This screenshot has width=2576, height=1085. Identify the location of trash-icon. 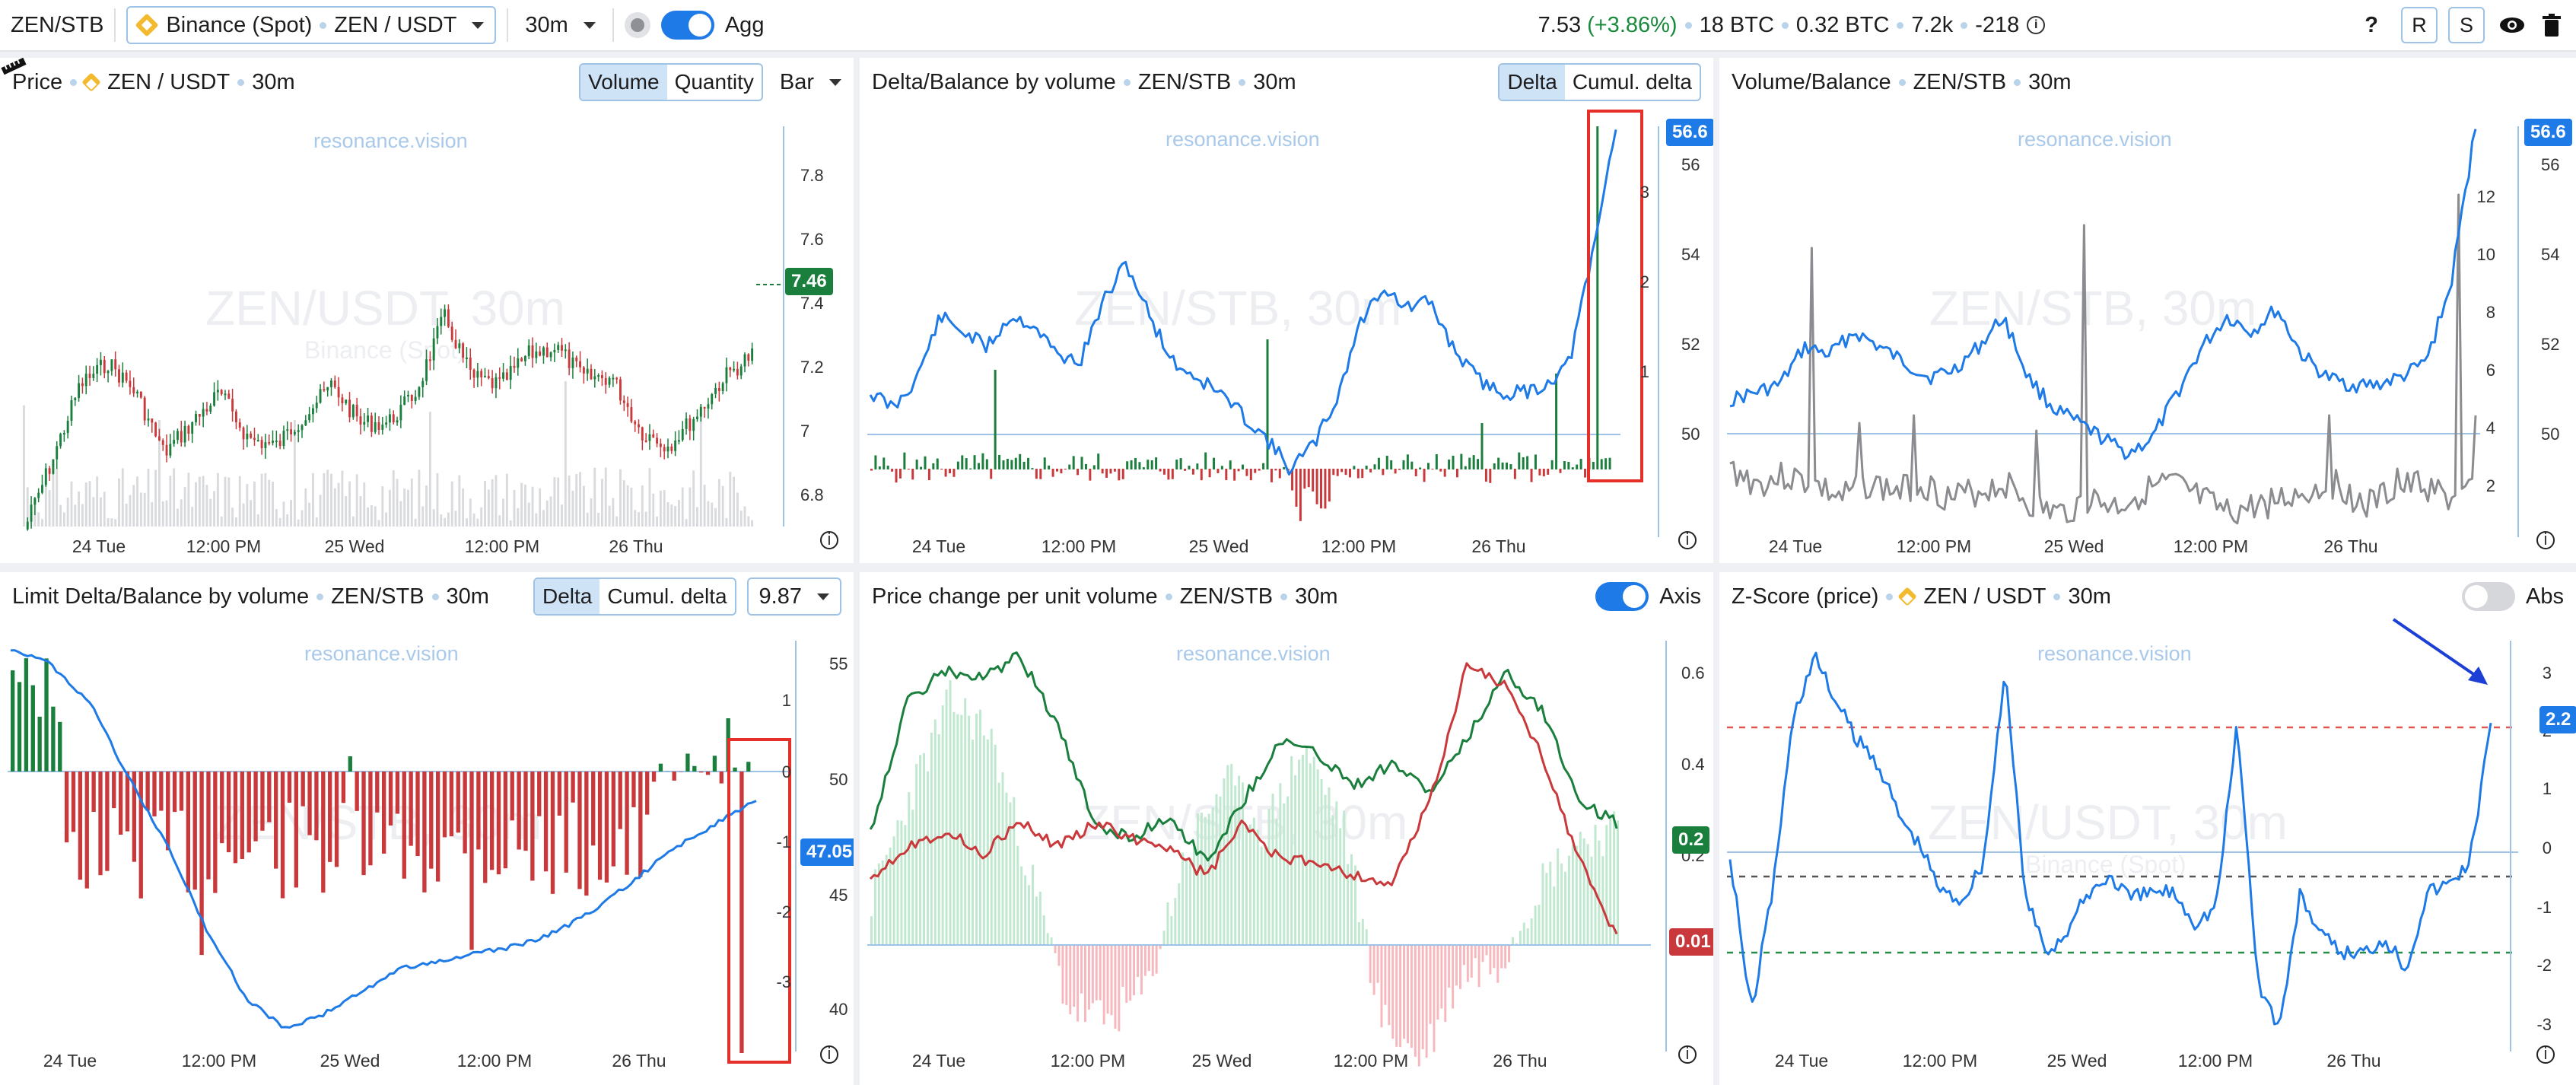
(2552, 25).